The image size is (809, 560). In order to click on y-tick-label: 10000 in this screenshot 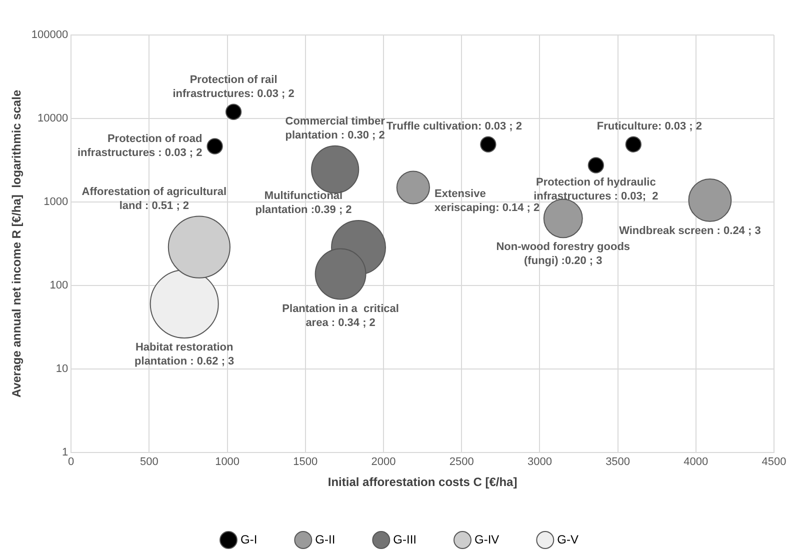, I will do `click(53, 118)`.